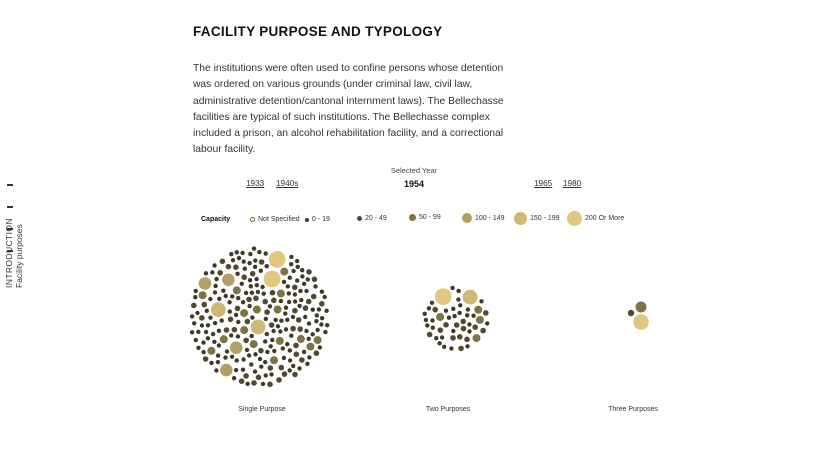 The image size is (828, 466). Describe the element at coordinates (287, 183) in the screenshot. I see `year-link-1940s: 1940s` at that location.